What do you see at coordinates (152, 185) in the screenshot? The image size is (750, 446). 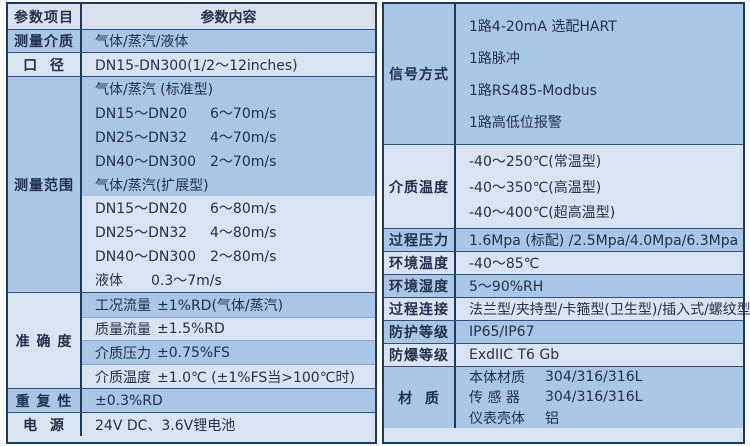 I see `range-text: 气体/蒸汽(扩展型)` at bounding box center [152, 185].